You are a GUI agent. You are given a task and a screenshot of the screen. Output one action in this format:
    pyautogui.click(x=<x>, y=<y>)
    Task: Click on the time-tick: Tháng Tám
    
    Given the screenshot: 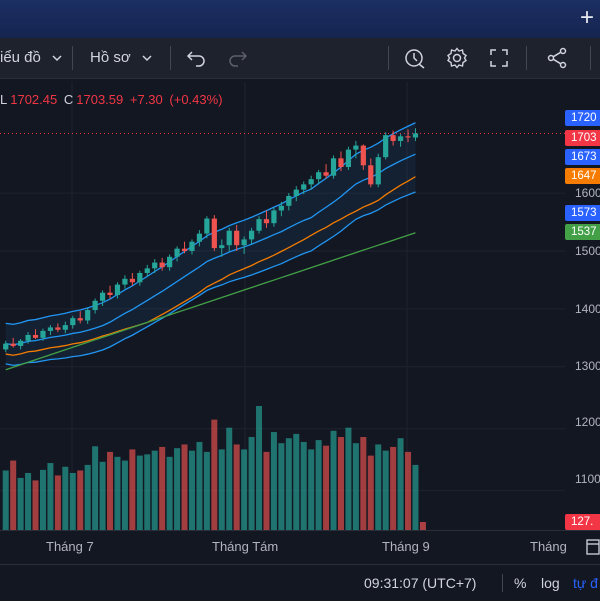 What is the action you would take?
    pyautogui.click(x=245, y=546)
    